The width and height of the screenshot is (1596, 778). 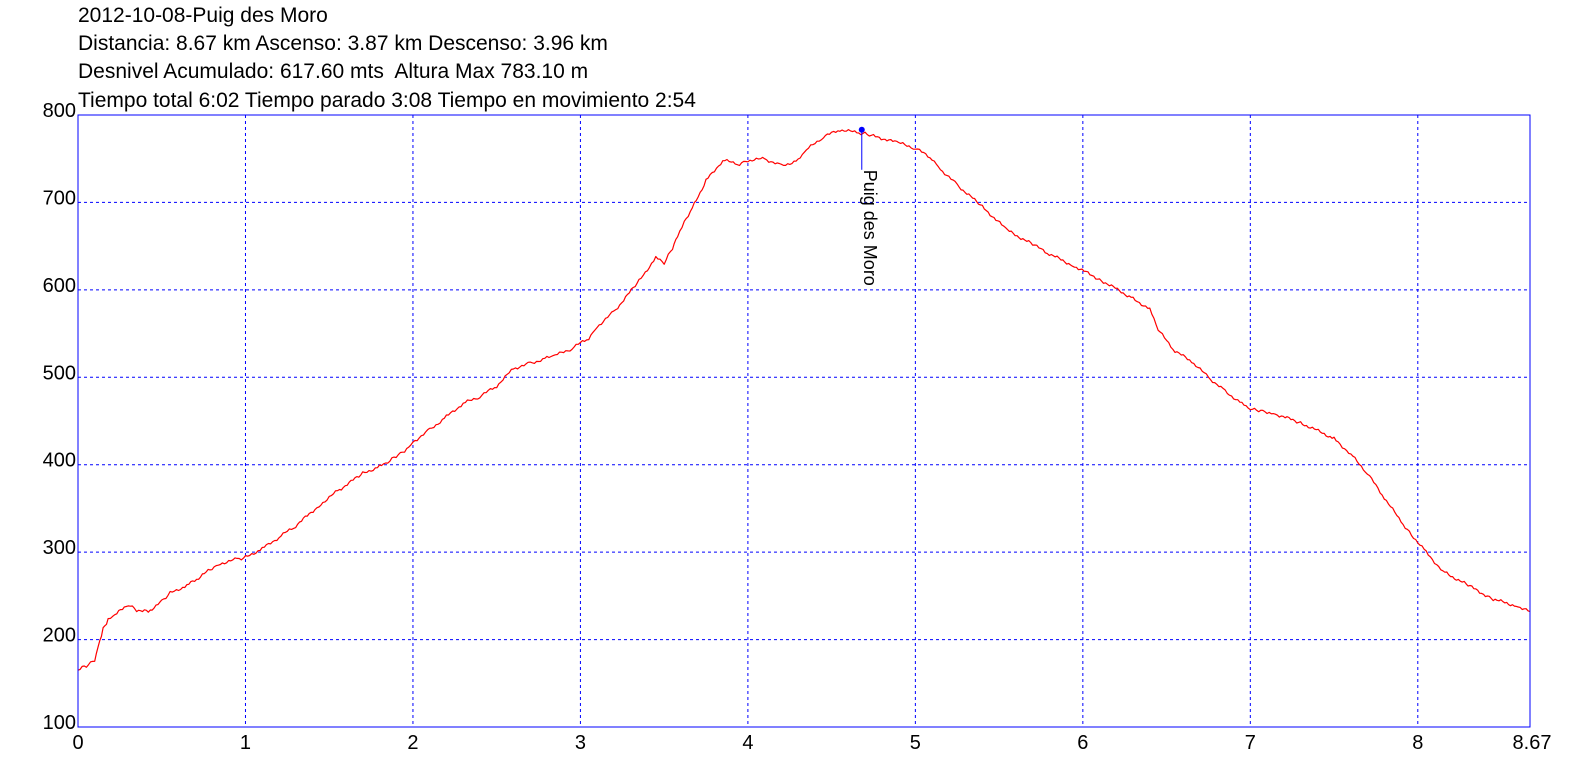 I want to click on y-tick-label: 300, so click(x=59, y=548).